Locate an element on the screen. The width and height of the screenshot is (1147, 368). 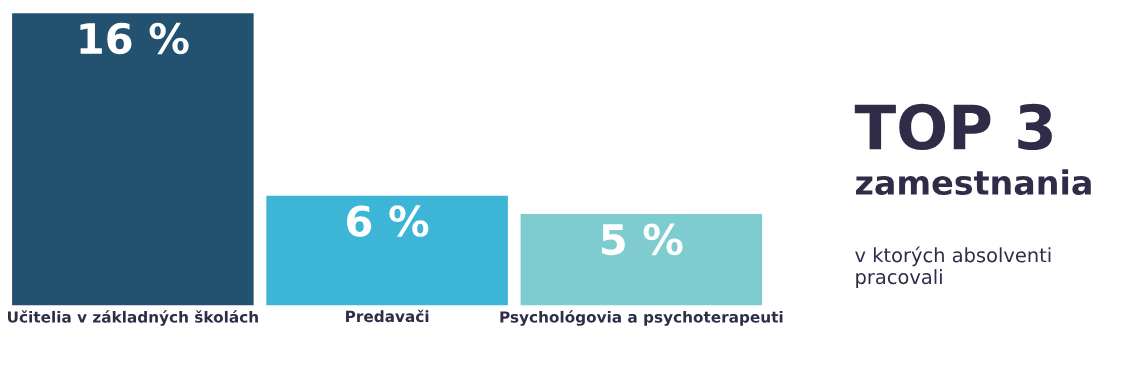
text: v ktorých absolventi pracovali is located at coordinates (953, 267).